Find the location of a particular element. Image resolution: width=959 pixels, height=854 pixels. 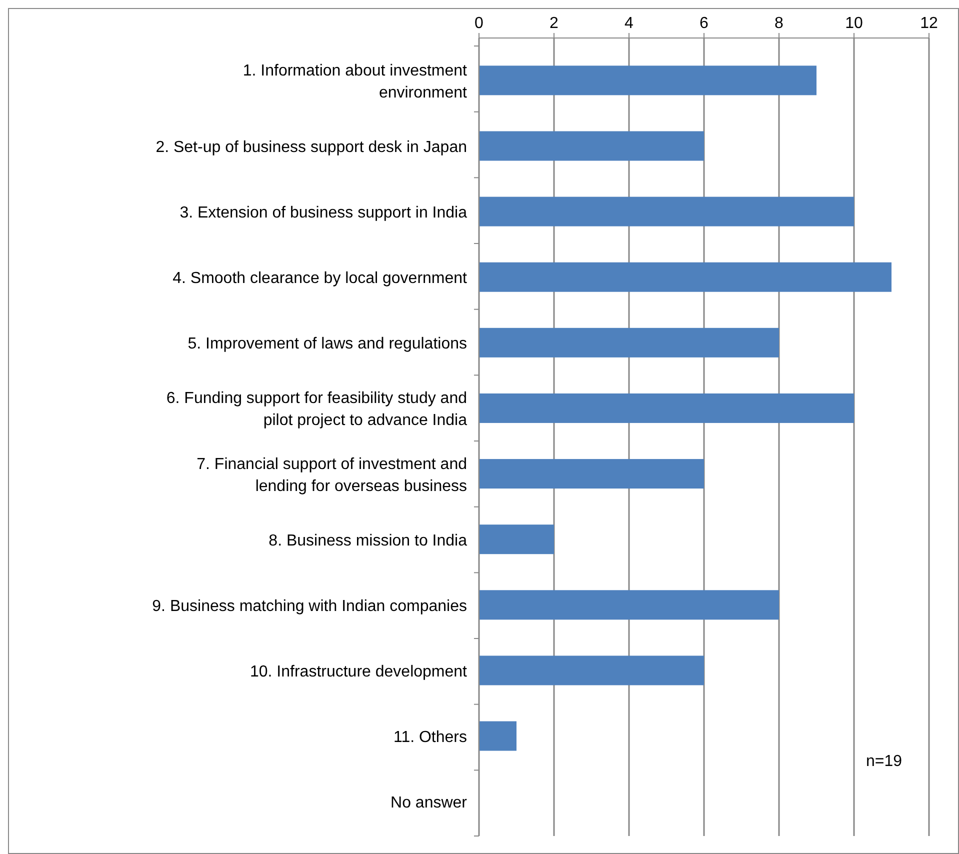

y-tick-label: 6. Funding support for feasibility study and pilot project to advance India is located at coordinates (317, 410).